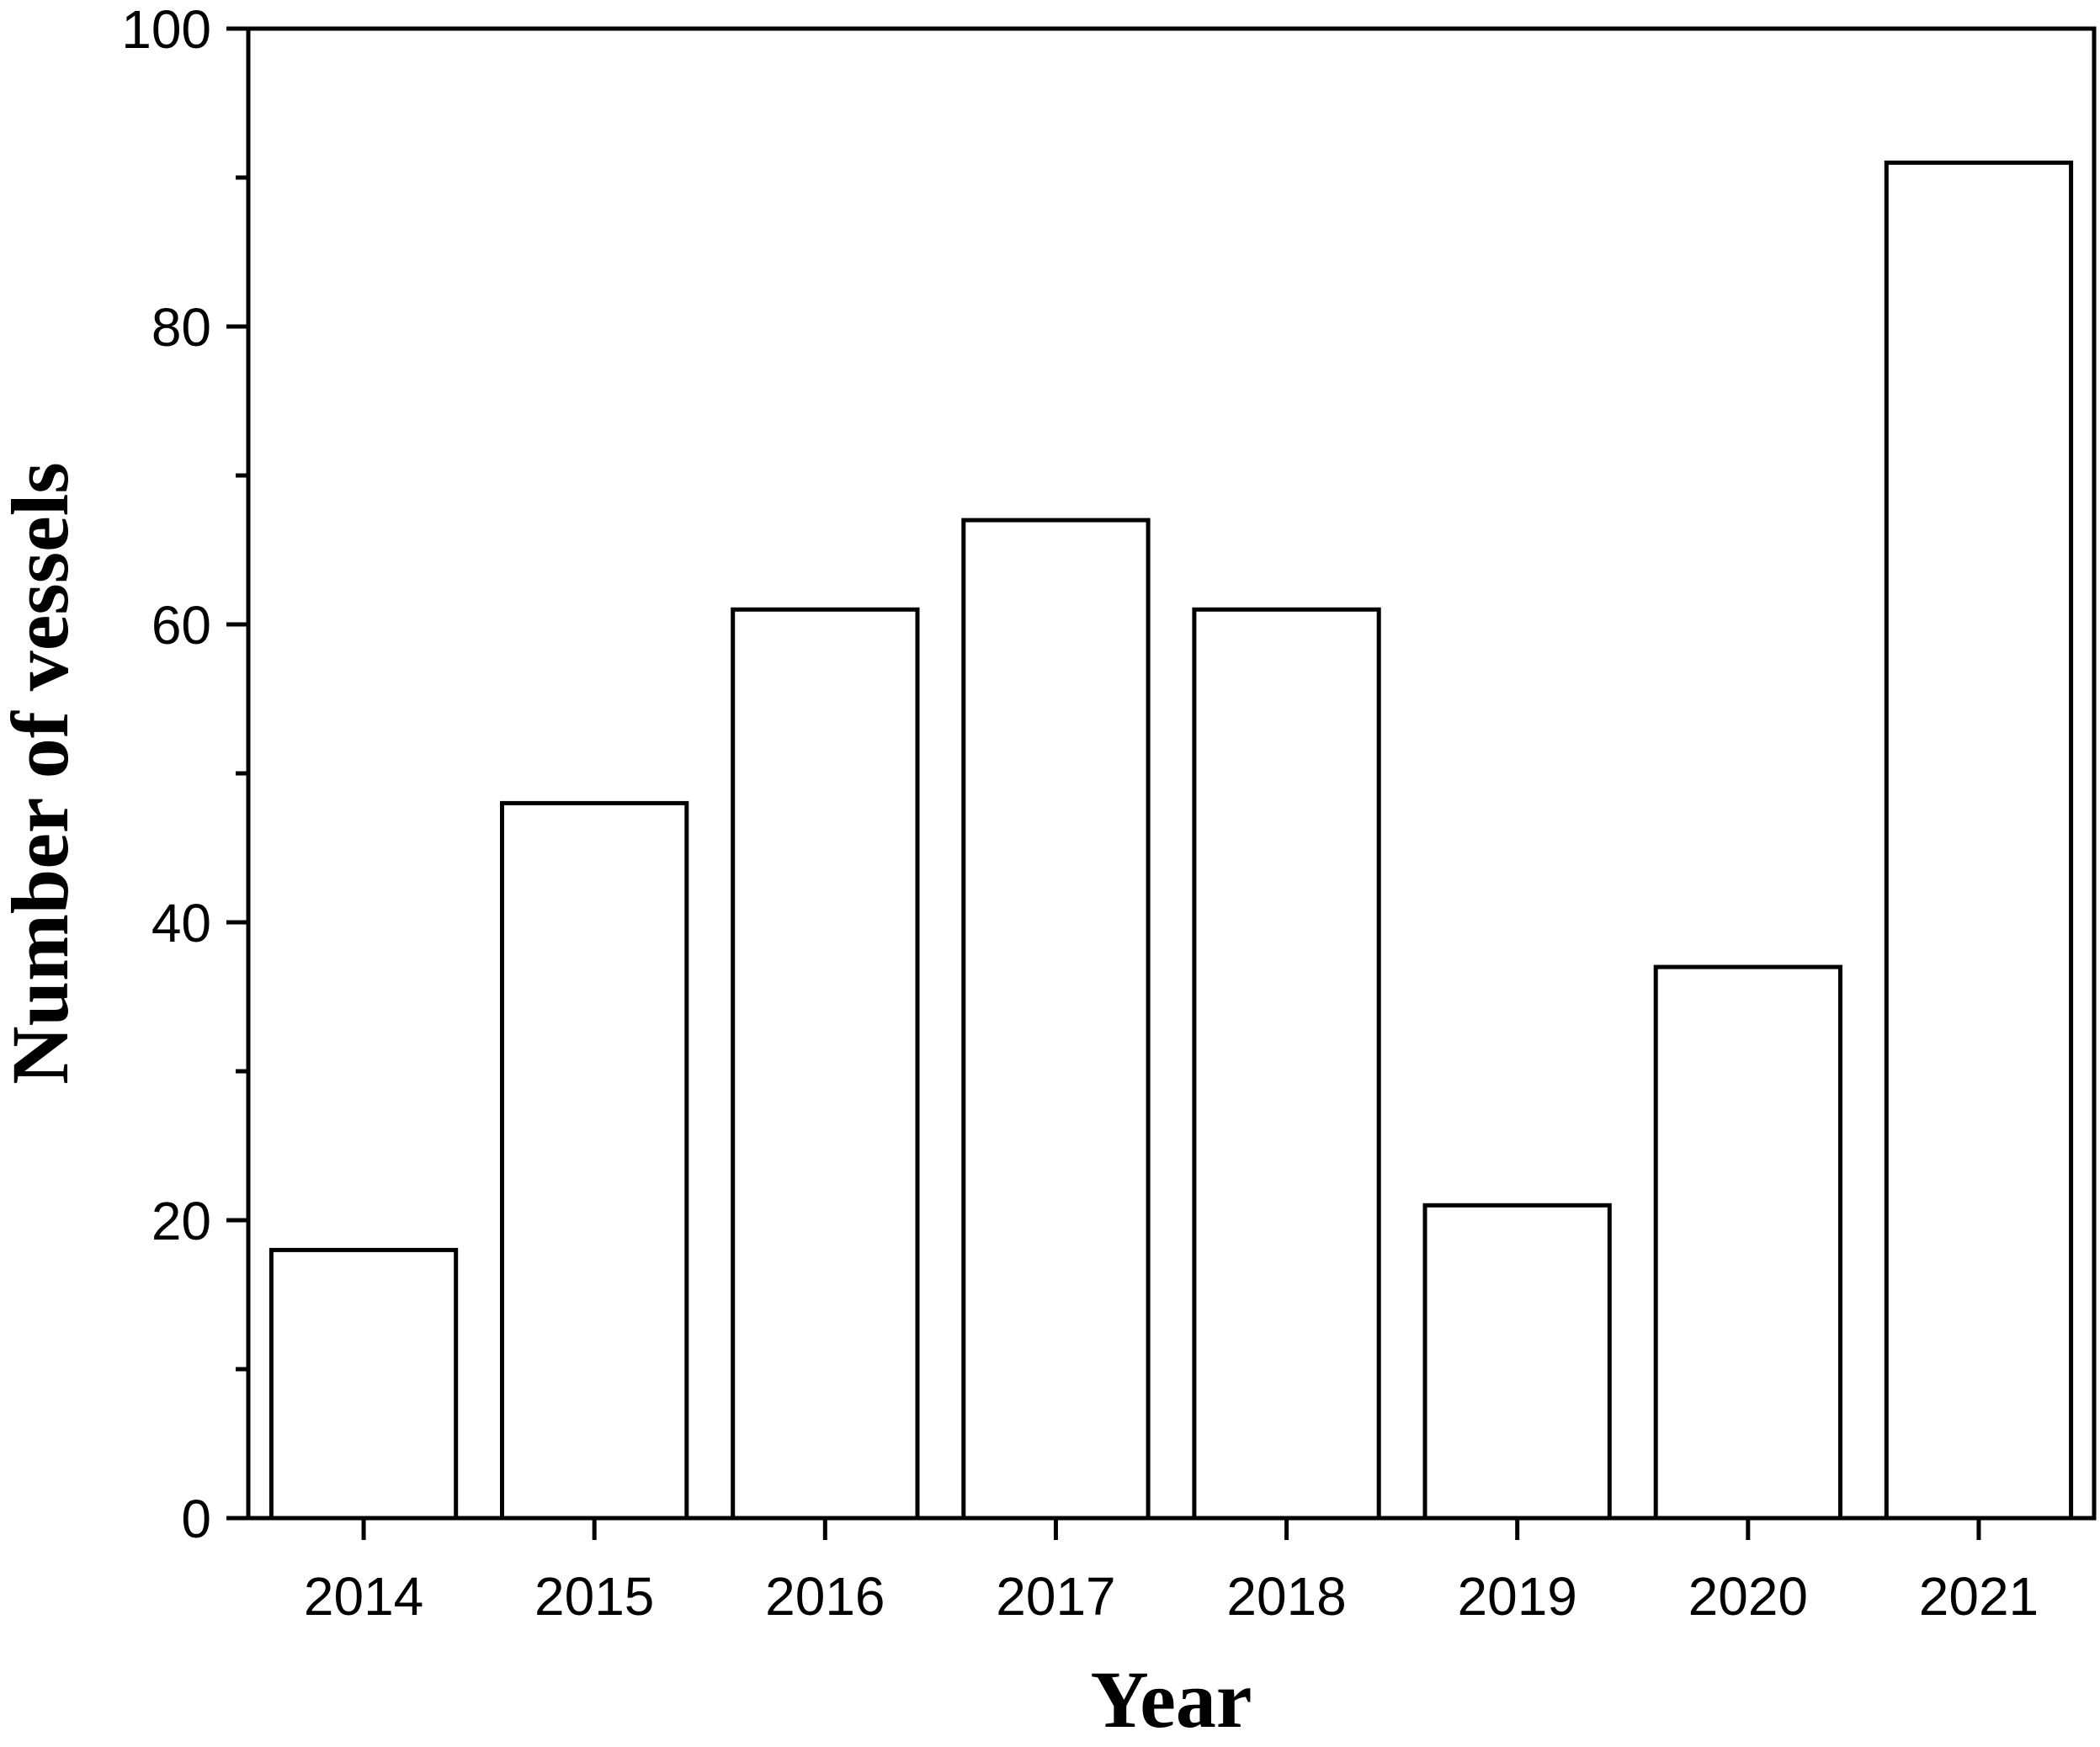  Describe the element at coordinates (1748, 1596) in the screenshot. I see `x-tick-label: 2020` at that location.